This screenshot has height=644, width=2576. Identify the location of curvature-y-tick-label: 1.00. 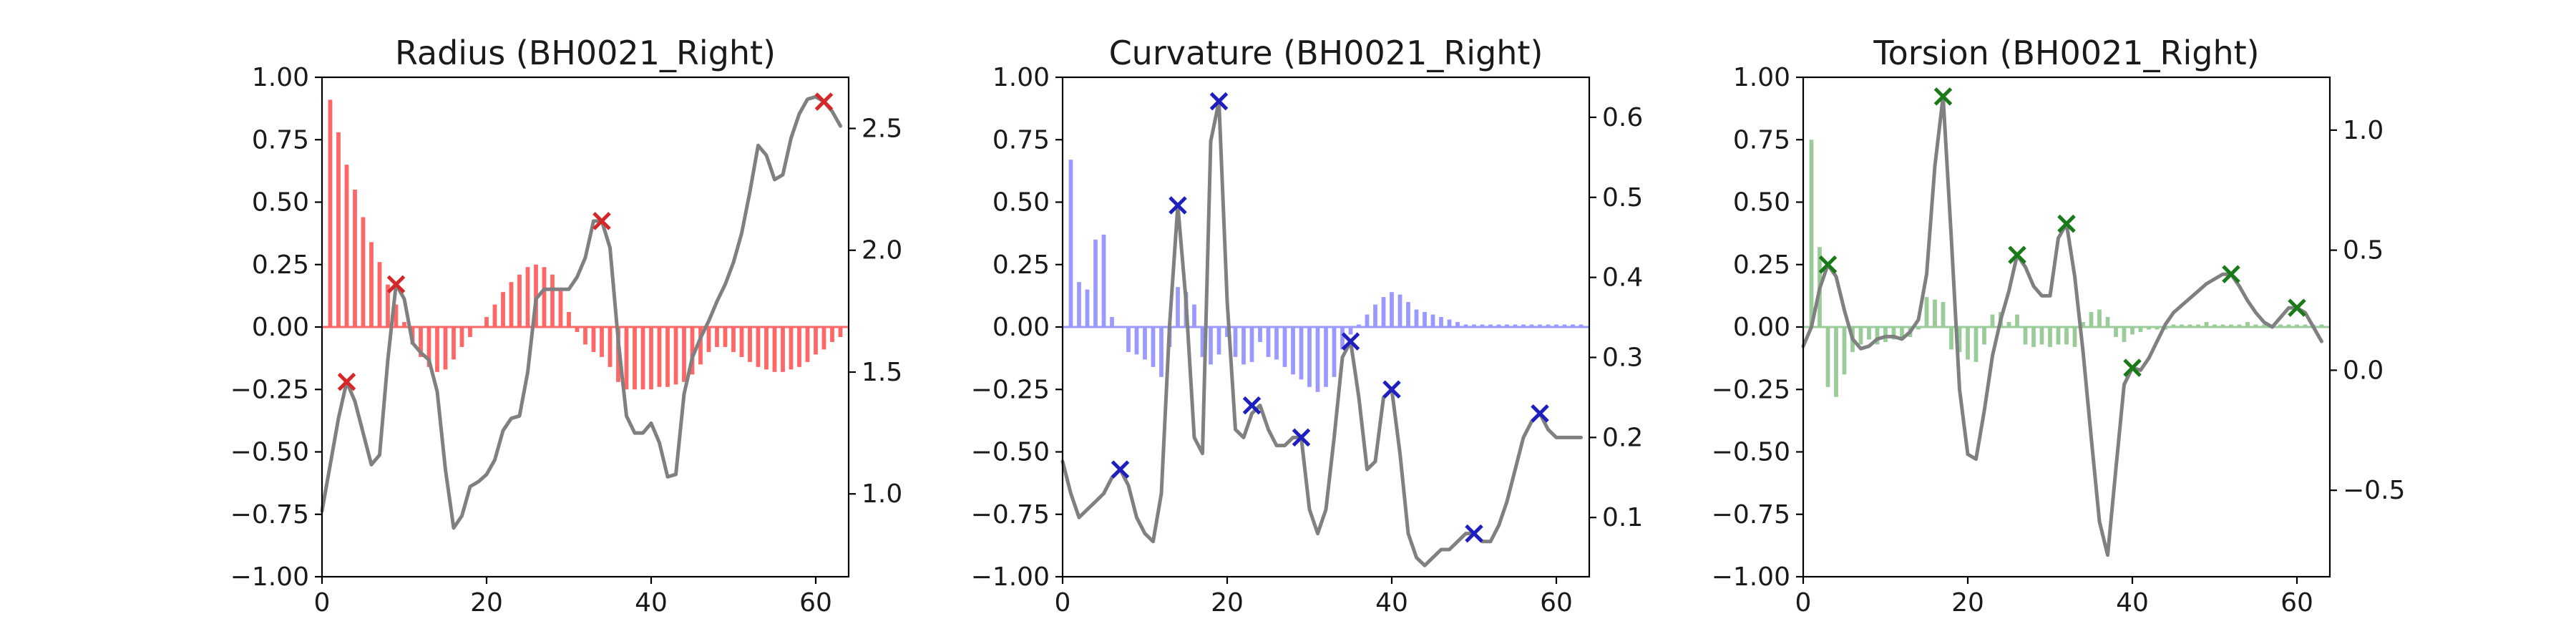
(1021, 77).